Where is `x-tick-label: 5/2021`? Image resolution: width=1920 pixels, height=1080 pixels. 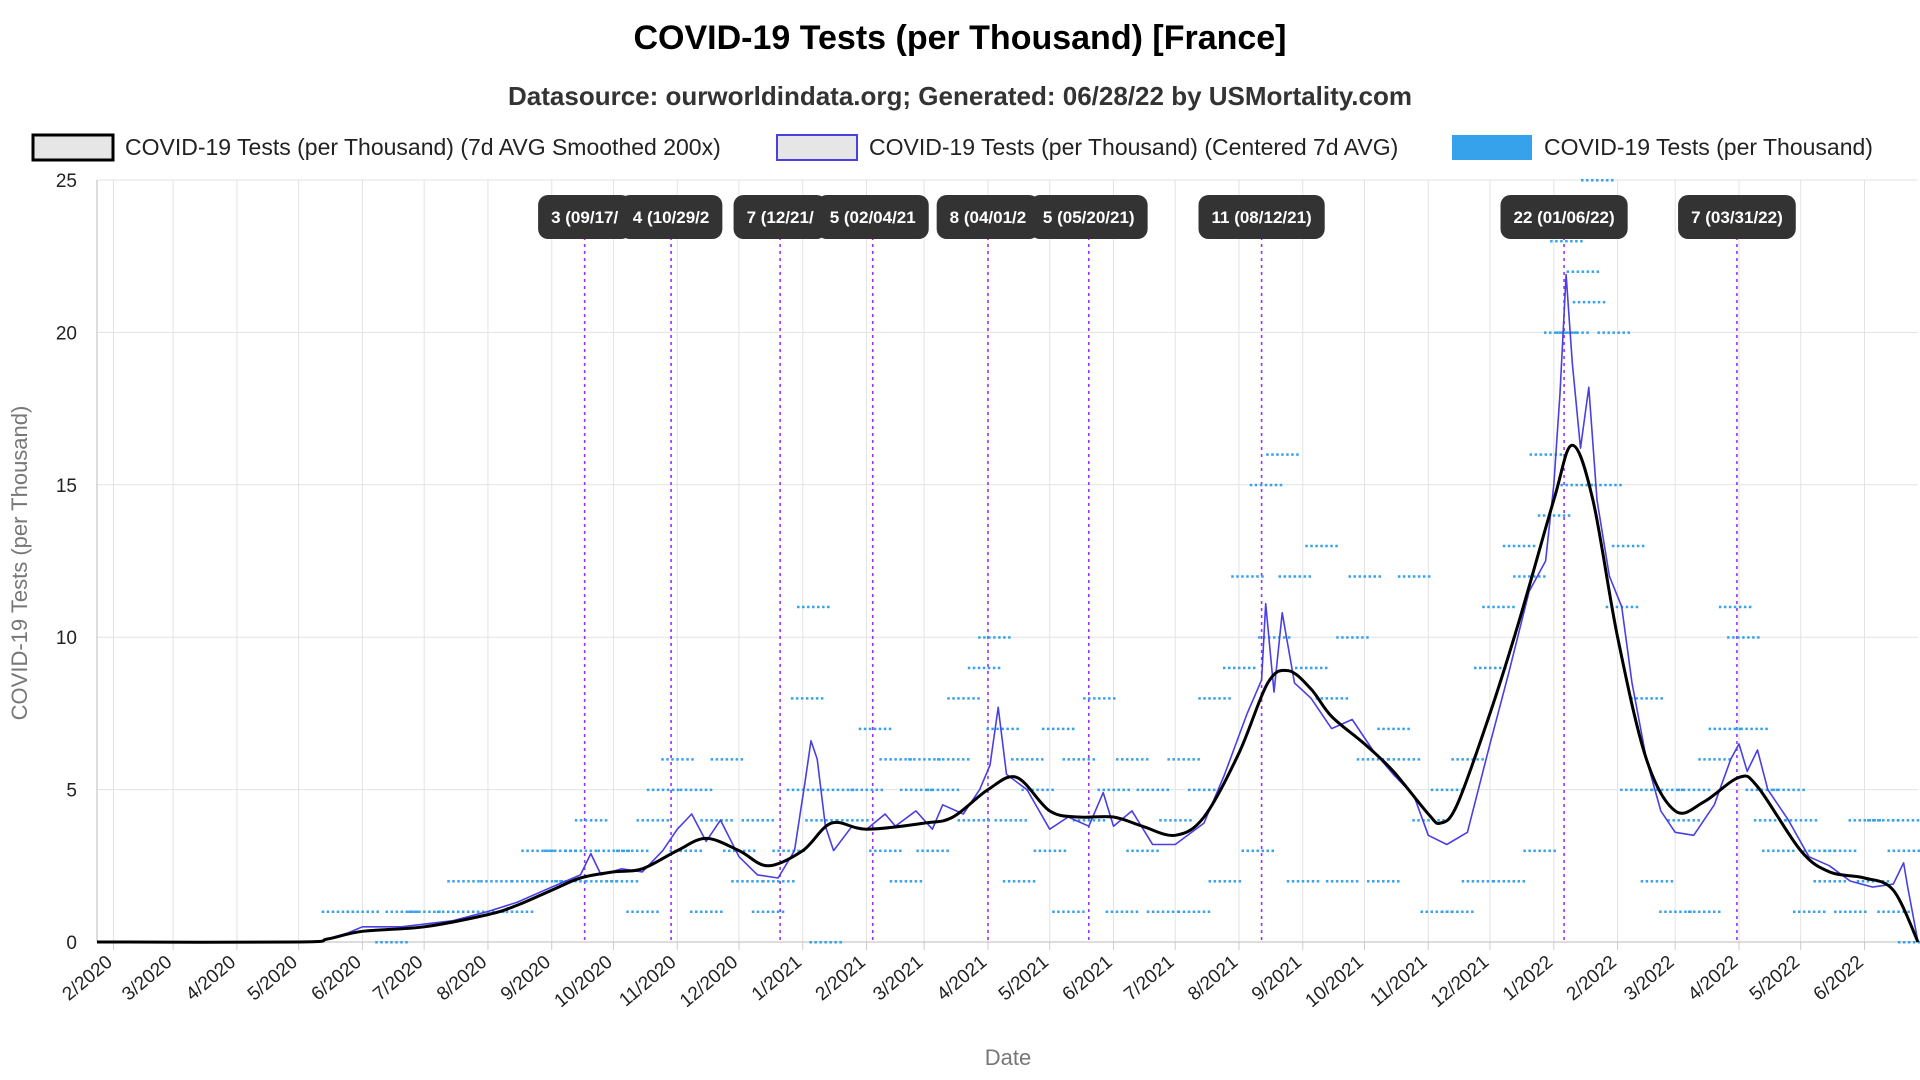
x-tick-label: 5/2021 is located at coordinates (1024, 978).